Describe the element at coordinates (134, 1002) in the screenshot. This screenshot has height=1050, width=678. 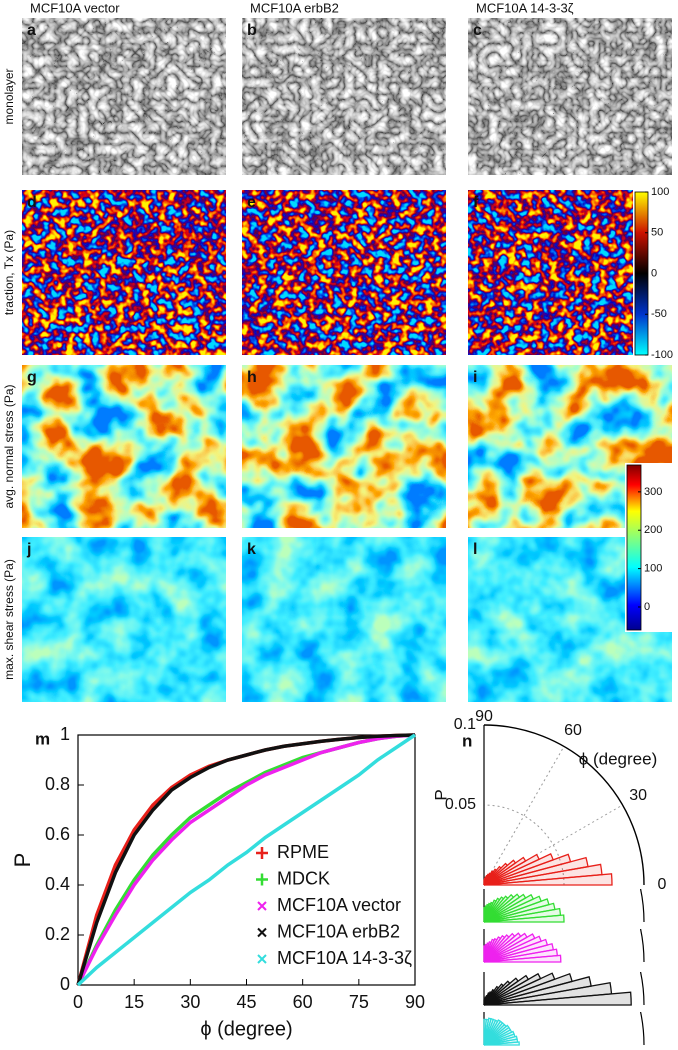
I see `x-tick-label: 15` at that location.